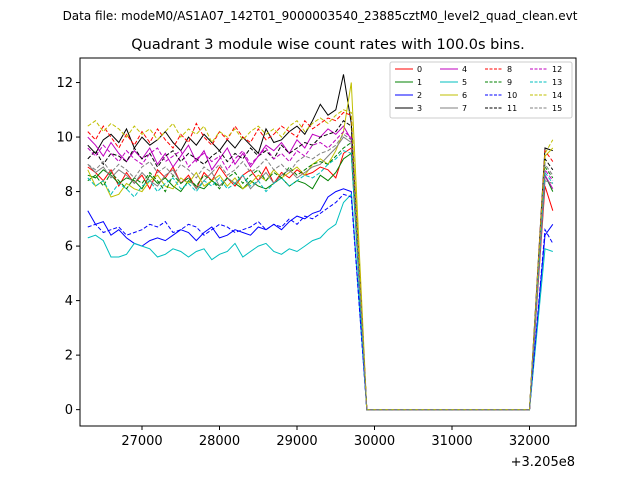  I want to click on y-tick-label: 12, so click(64, 83).